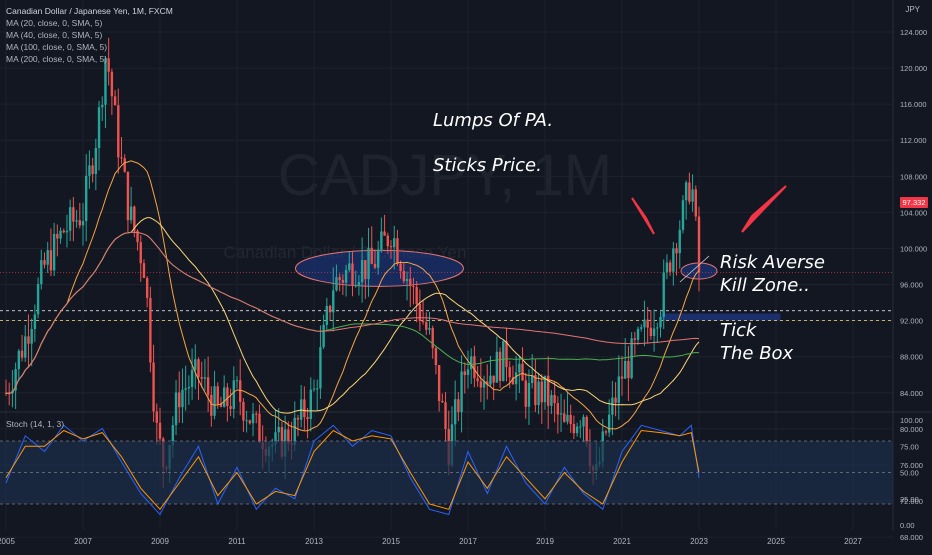  I want to click on symbol-title: Canadian Dollar / Japanese Yen, 1M, FXCM, so click(89, 11).